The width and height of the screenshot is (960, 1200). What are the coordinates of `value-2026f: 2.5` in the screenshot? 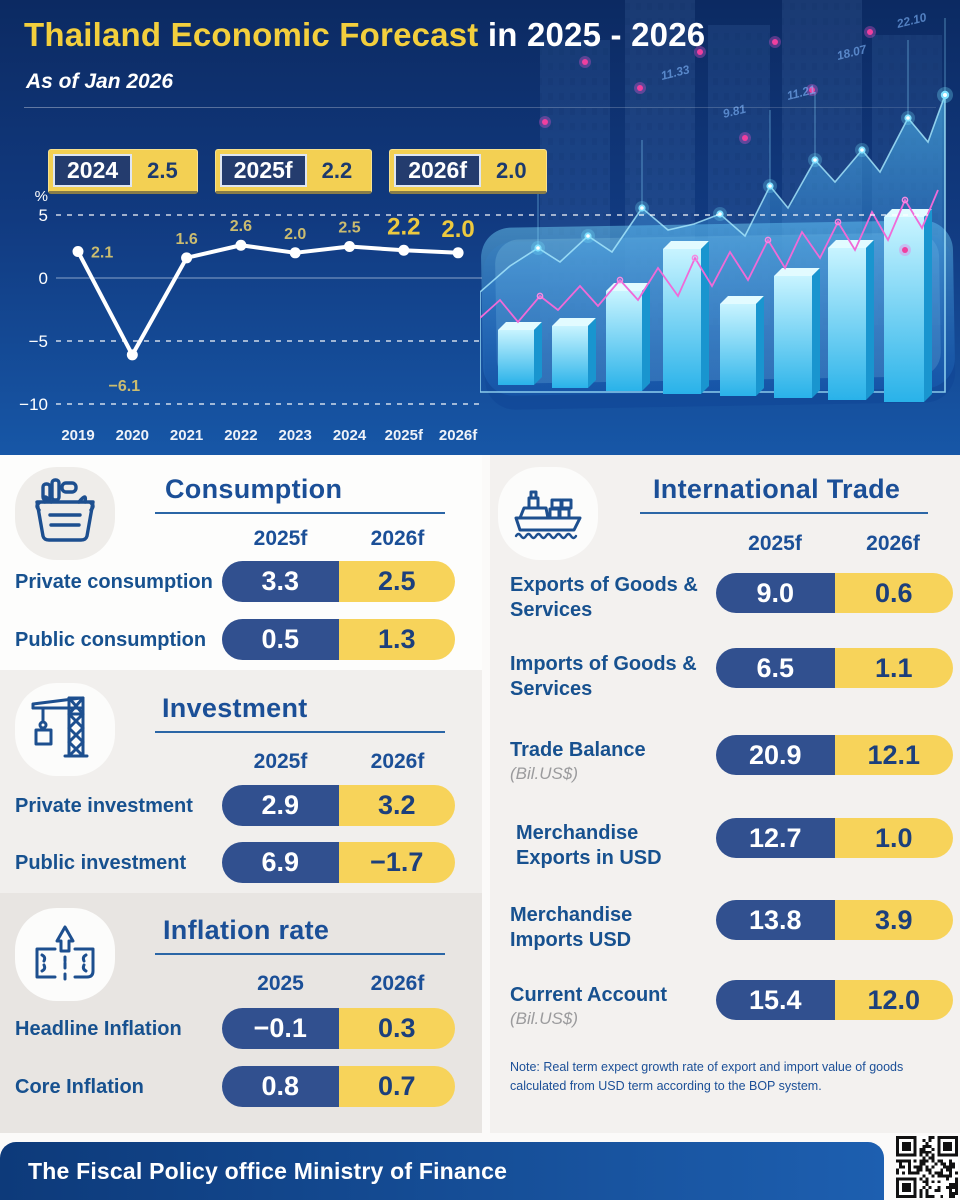 It's located at (396, 581).